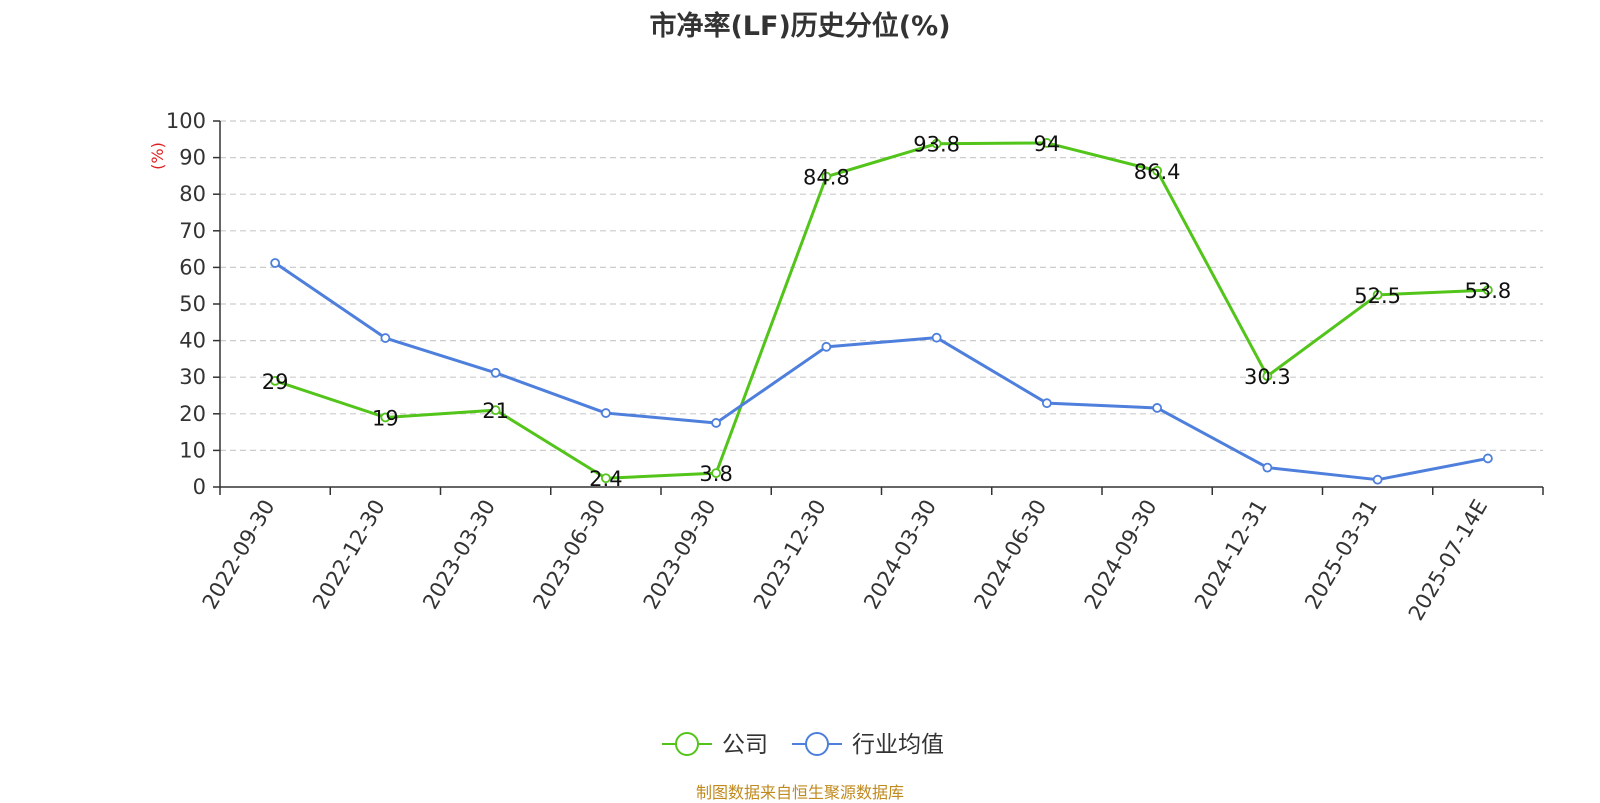  Describe the element at coordinates (898, 745) in the screenshot. I see `legend-label: 行业均值` at that location.